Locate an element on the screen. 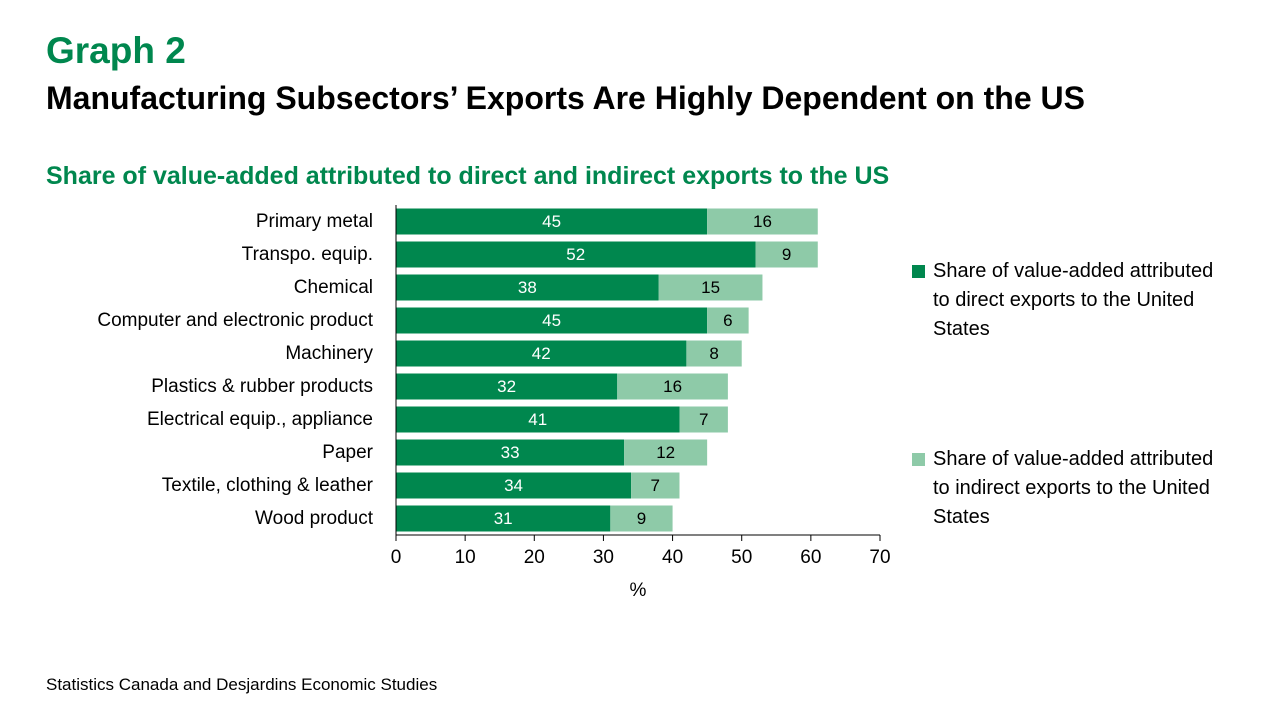  data-label-indirect: 8 is located at coordinates (713, 353).